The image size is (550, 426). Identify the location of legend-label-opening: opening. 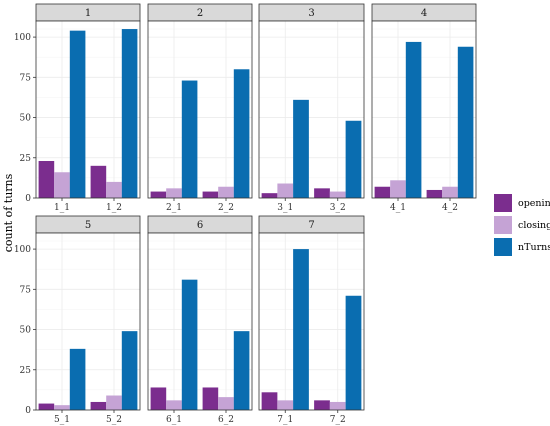
(534, 203).